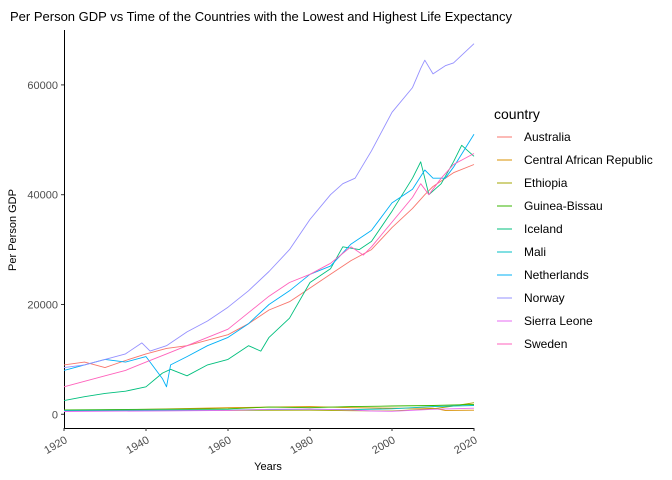  What do you see at coordinates (55, 445) in the screenshot?
I see `x-tick-label: 1920` at bounding box center [55, 445].